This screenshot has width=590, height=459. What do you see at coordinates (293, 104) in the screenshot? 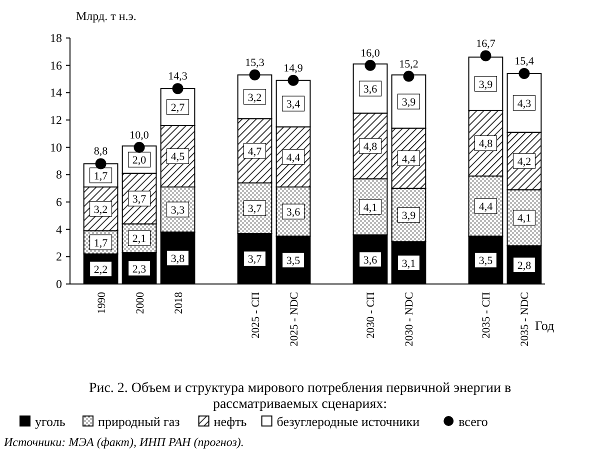
I see `data-label: 3,4` at bounding box center [293, 104].